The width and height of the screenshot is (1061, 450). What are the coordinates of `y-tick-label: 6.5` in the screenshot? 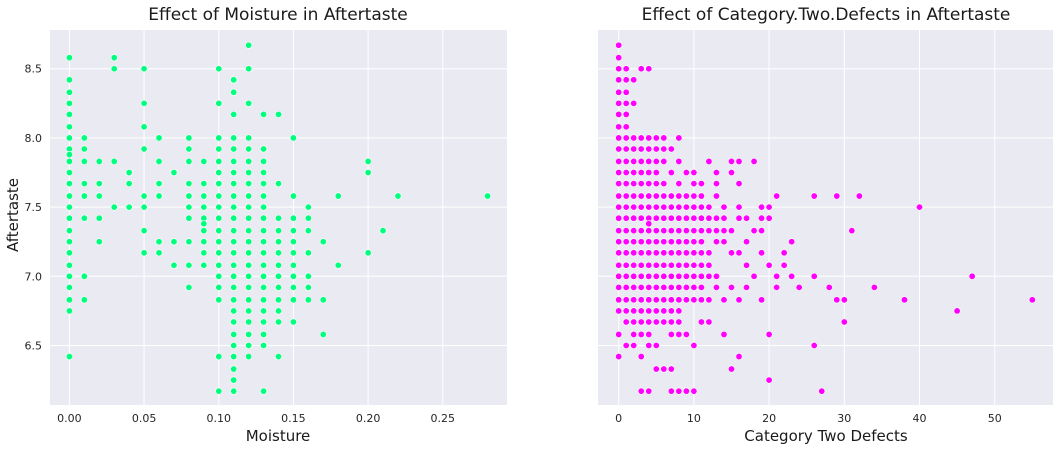 It's located at (34, 345).